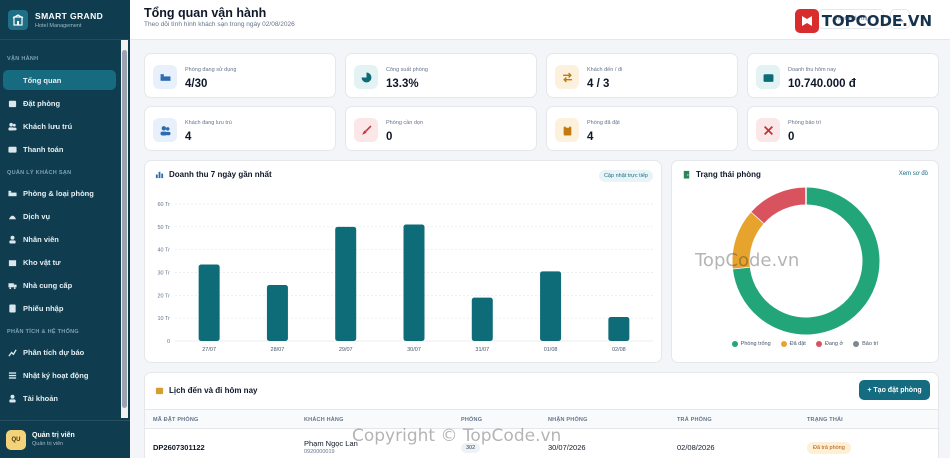 This screenshot has height=458, width=950. I want to click on display-mode-button: Trình hiển thị, so click(851, 19).